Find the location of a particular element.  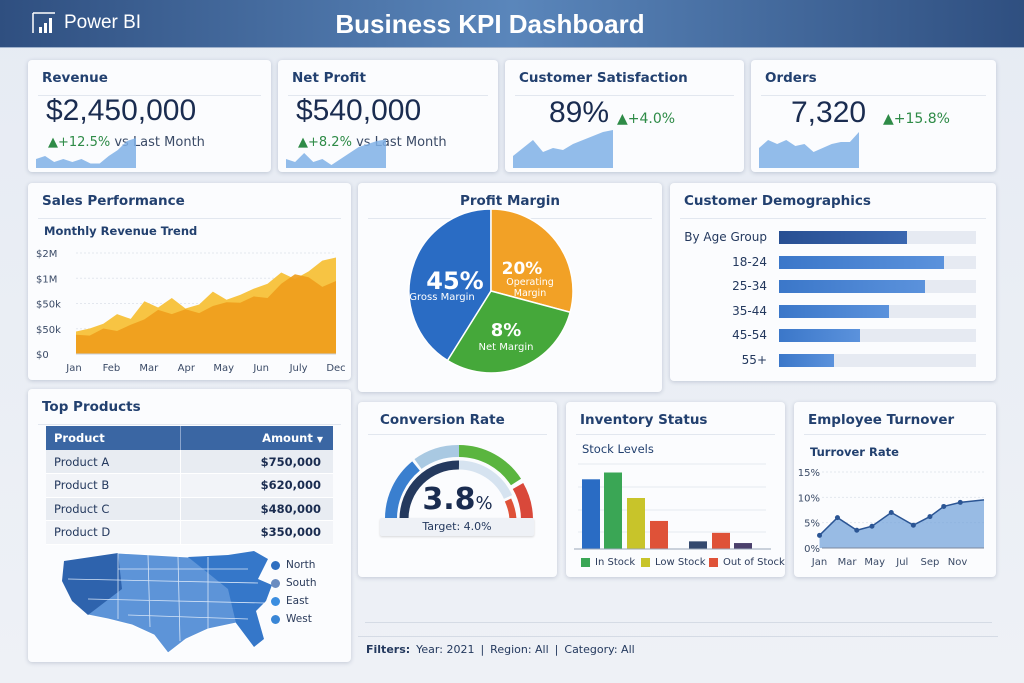

kpi-change: ▲+4.0% is located at coordinates (646, 119).